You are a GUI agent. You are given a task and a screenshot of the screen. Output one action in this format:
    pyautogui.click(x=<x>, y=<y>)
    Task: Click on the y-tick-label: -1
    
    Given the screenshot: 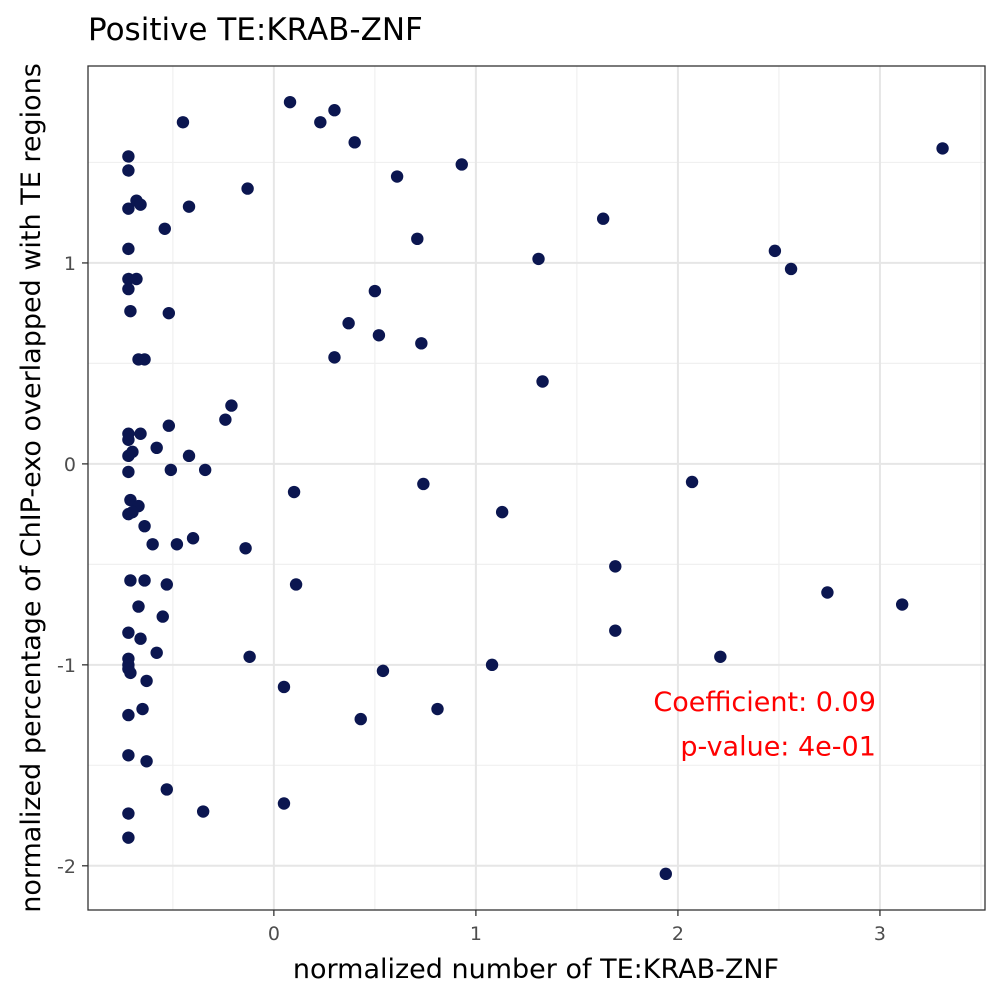 What is the action you would take?
    pyautogui.click(x=66, y=666)
    